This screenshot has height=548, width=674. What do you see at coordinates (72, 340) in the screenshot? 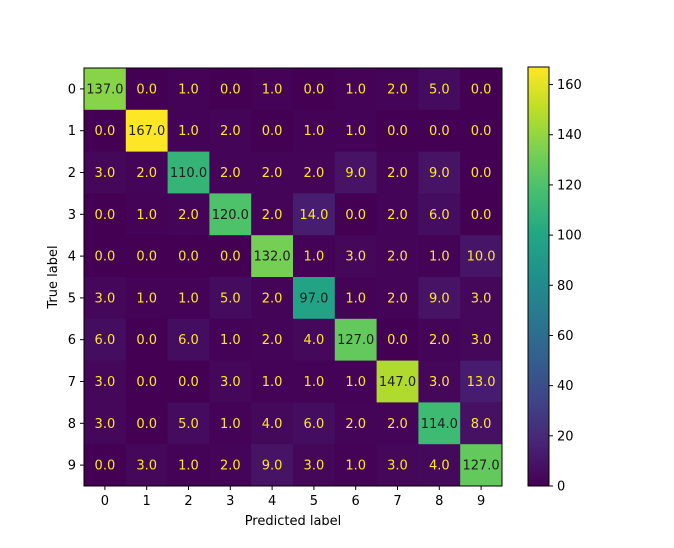
I see `y-tick-label: 6` at bounding box center [72, 340].